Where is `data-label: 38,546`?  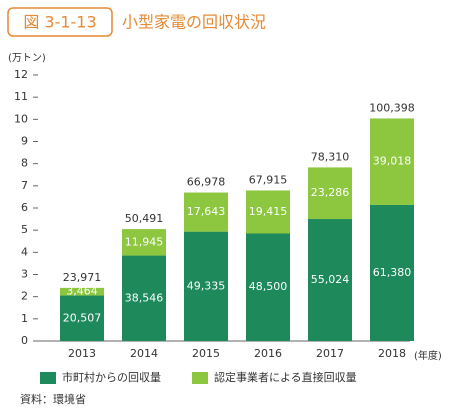
data-label: 38,546 is located at coordinates (144, 297).